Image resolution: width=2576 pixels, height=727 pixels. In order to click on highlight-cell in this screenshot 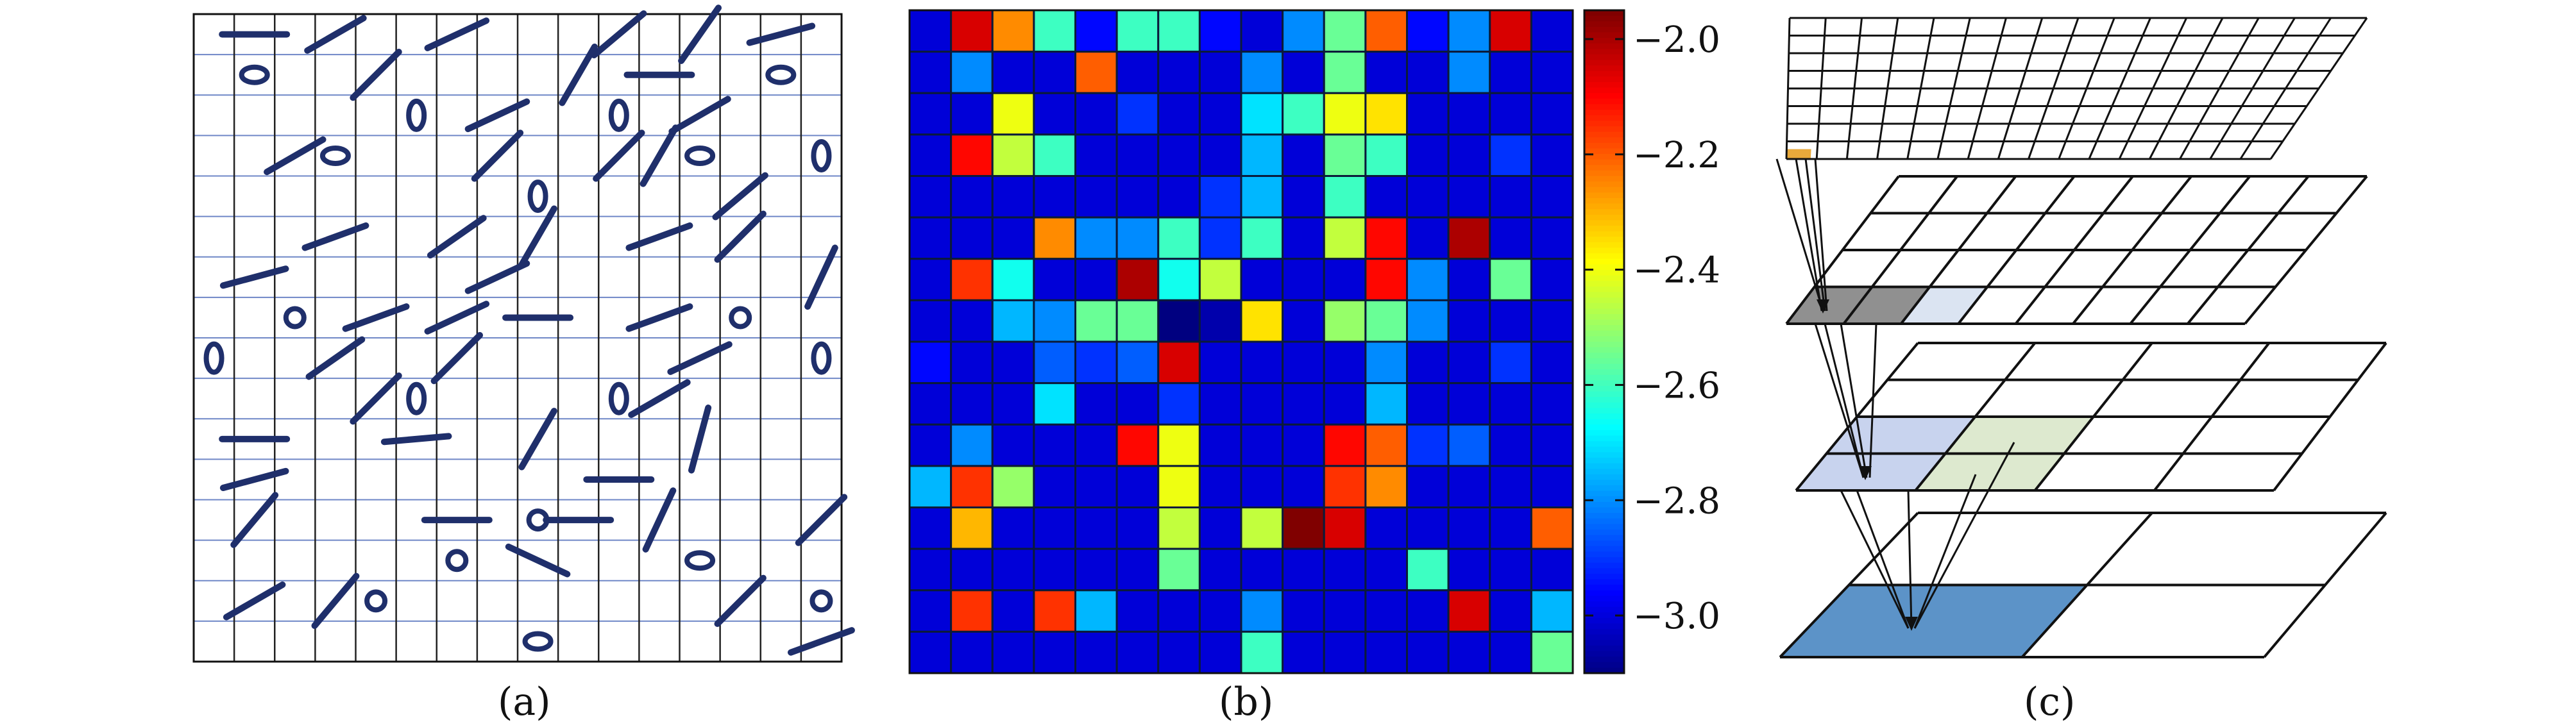, I will do `click(1798, 154)`.